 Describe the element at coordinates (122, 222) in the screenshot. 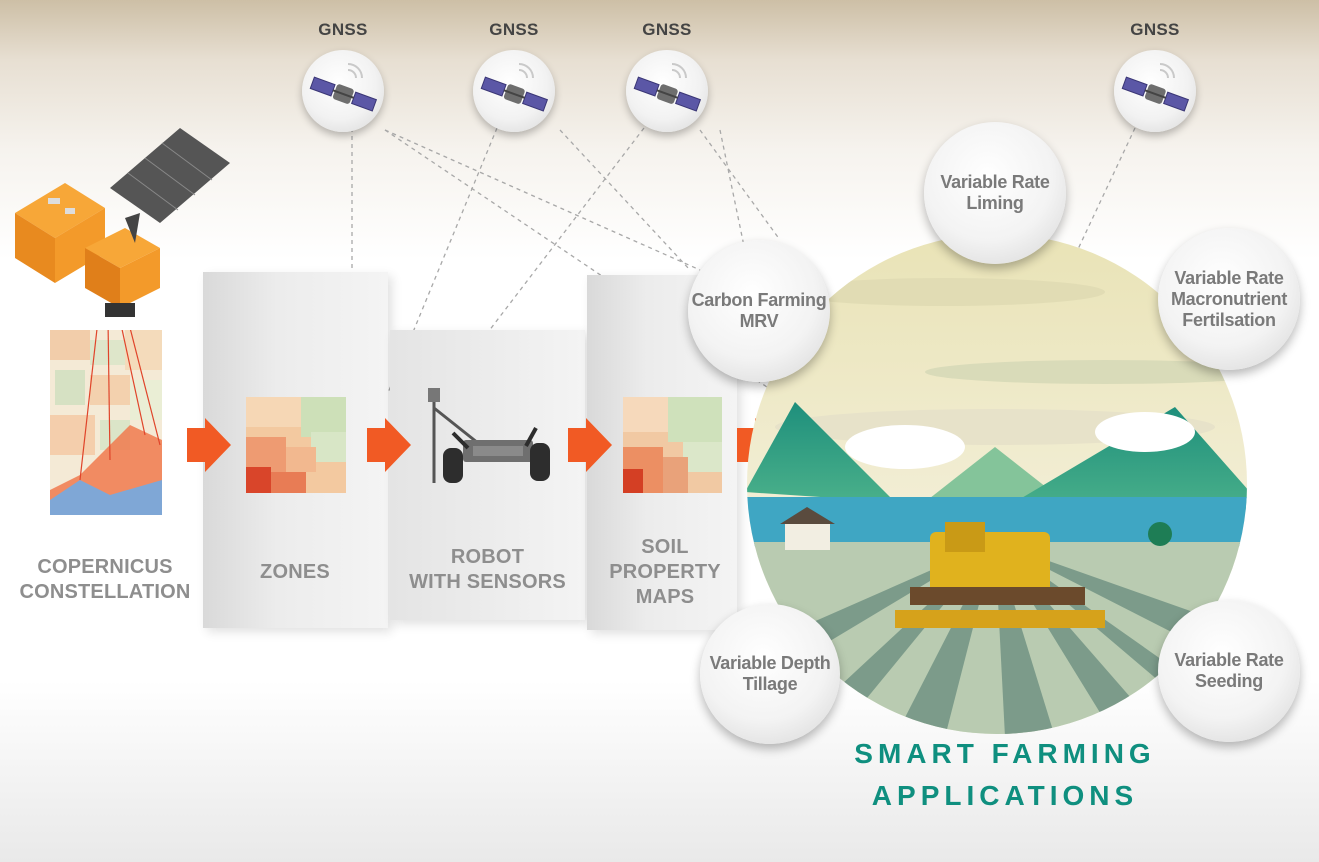

I see `earth-observation-satellite-icon` at that location.